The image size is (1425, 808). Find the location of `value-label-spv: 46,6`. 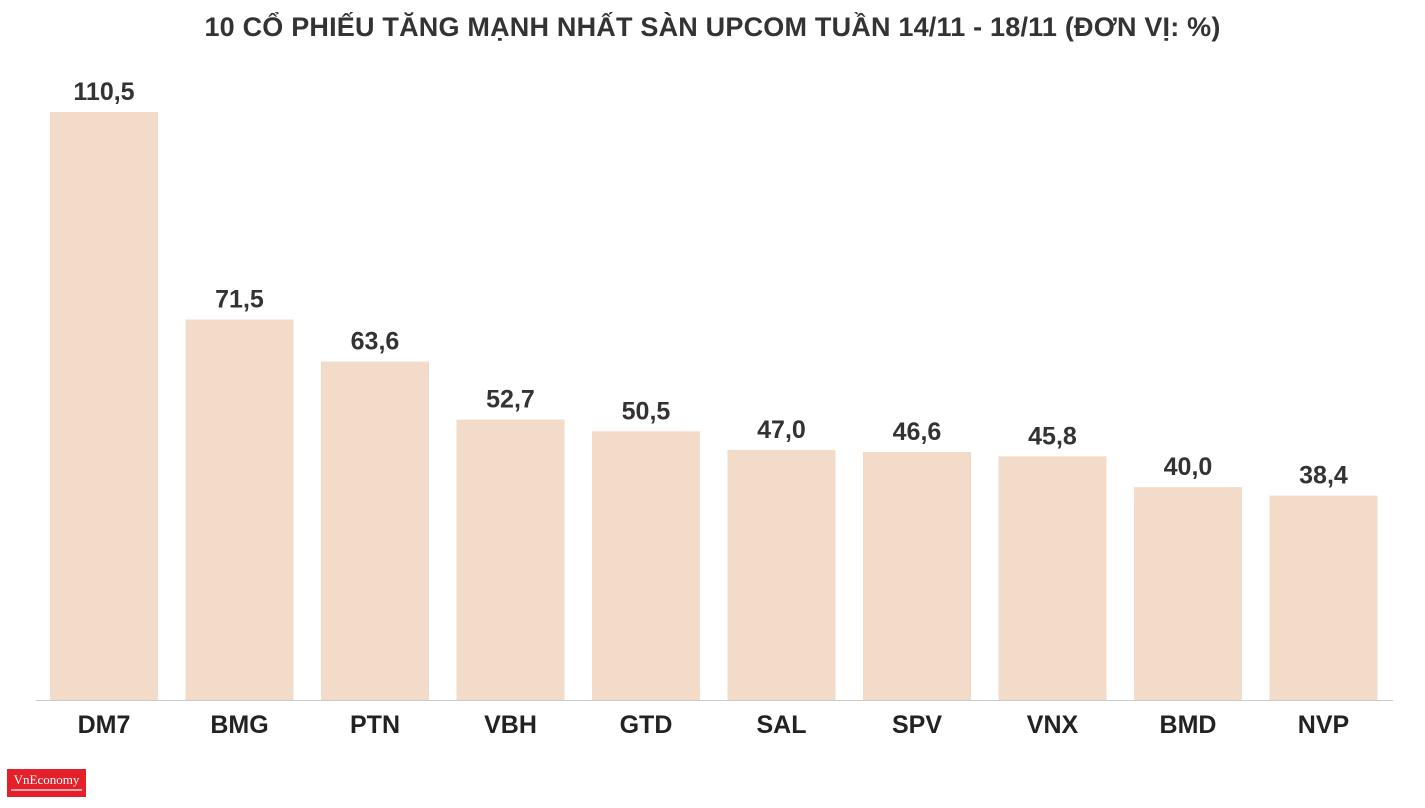

value-label-spv: 46,6 is located at coordinates (917, 432).